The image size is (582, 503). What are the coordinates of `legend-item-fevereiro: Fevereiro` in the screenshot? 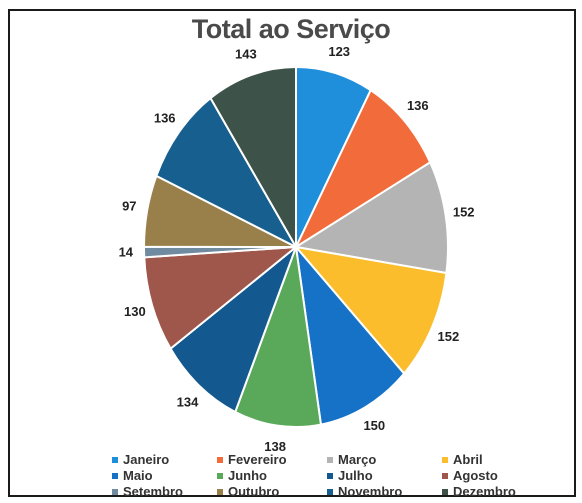 It's located at (252, 459).